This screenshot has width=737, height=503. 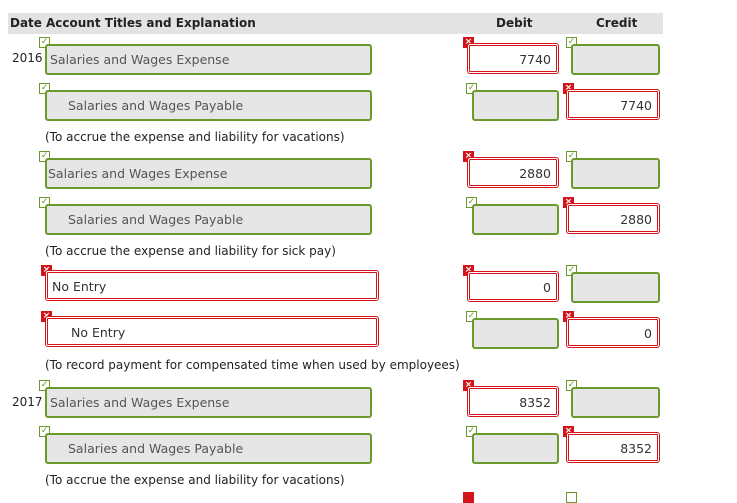 What do you see at coordinates (513, 401) in the screenshot?
I see `debit-field: 8352` at bounding box center [513, 401].